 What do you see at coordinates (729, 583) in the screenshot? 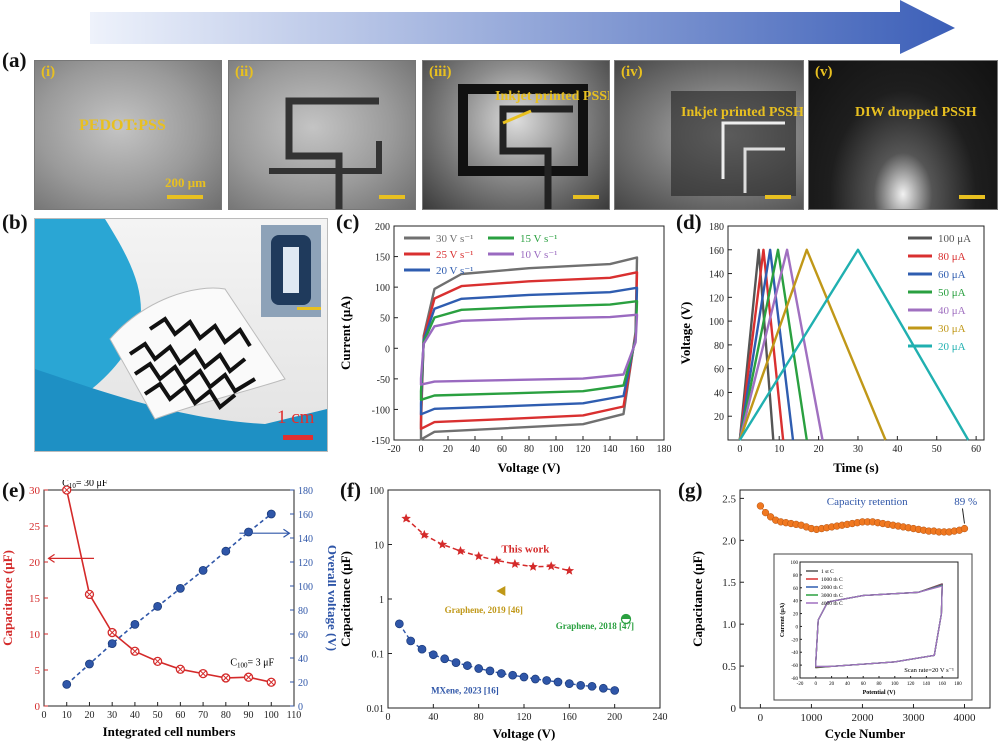
I see `y-tick-label: 1.5` at bounding box center [729, 583].